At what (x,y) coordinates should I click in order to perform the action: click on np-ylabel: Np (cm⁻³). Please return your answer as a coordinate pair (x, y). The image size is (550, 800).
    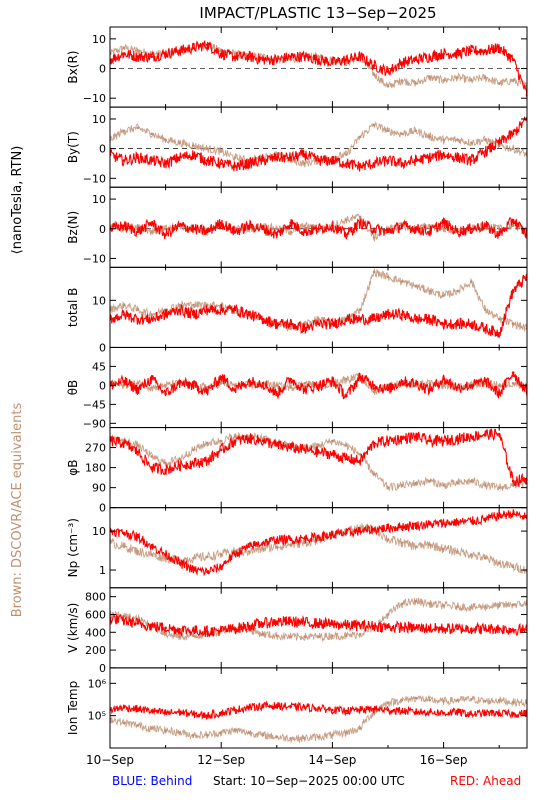
    Looking at the image, I should click on (73, 547).